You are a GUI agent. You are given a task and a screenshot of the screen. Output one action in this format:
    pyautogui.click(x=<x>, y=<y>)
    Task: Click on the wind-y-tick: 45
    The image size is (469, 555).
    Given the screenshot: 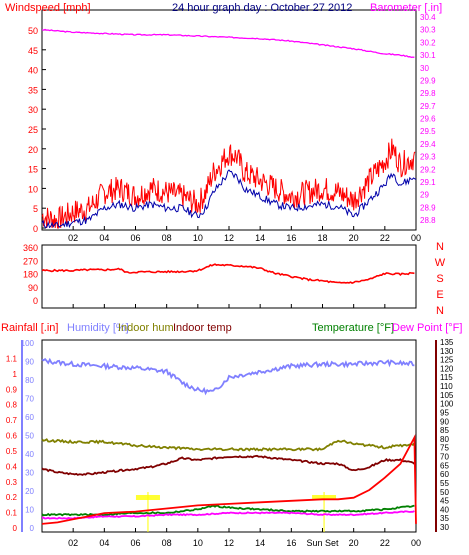 What is the action you would take?
    pyautogui.click(x=33, y=51)
    